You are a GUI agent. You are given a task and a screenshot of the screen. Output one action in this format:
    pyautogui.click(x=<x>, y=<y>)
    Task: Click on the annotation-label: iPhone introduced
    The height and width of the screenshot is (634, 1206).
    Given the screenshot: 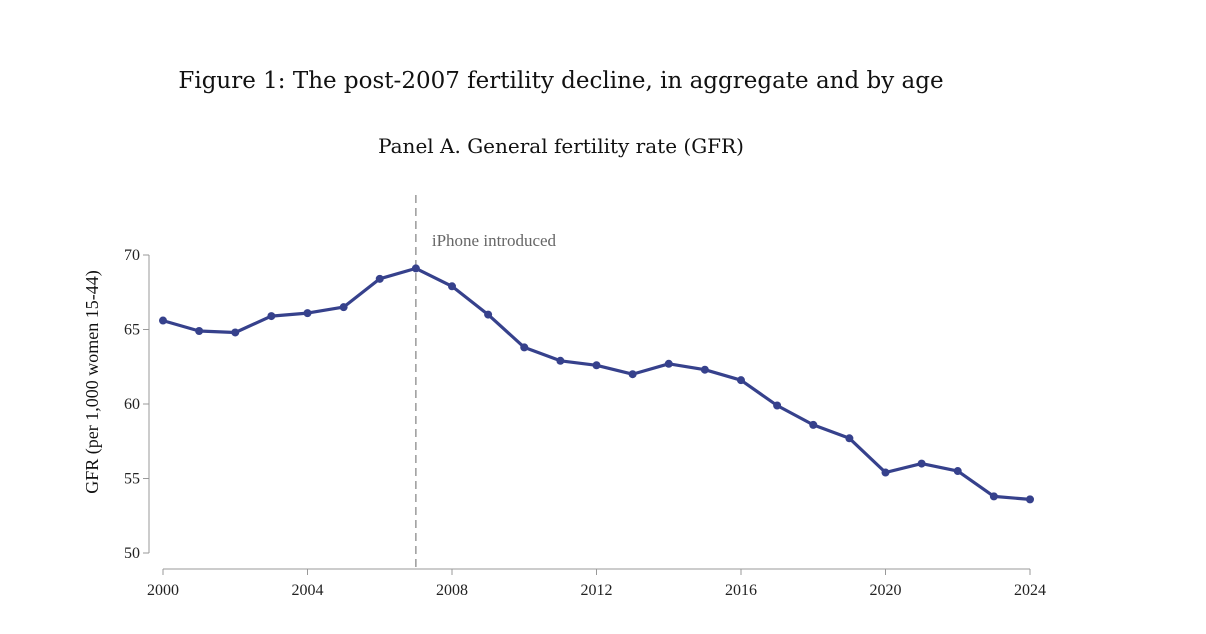 What is the action you would take?
    pyautogui.click(x=494, y=240)
    